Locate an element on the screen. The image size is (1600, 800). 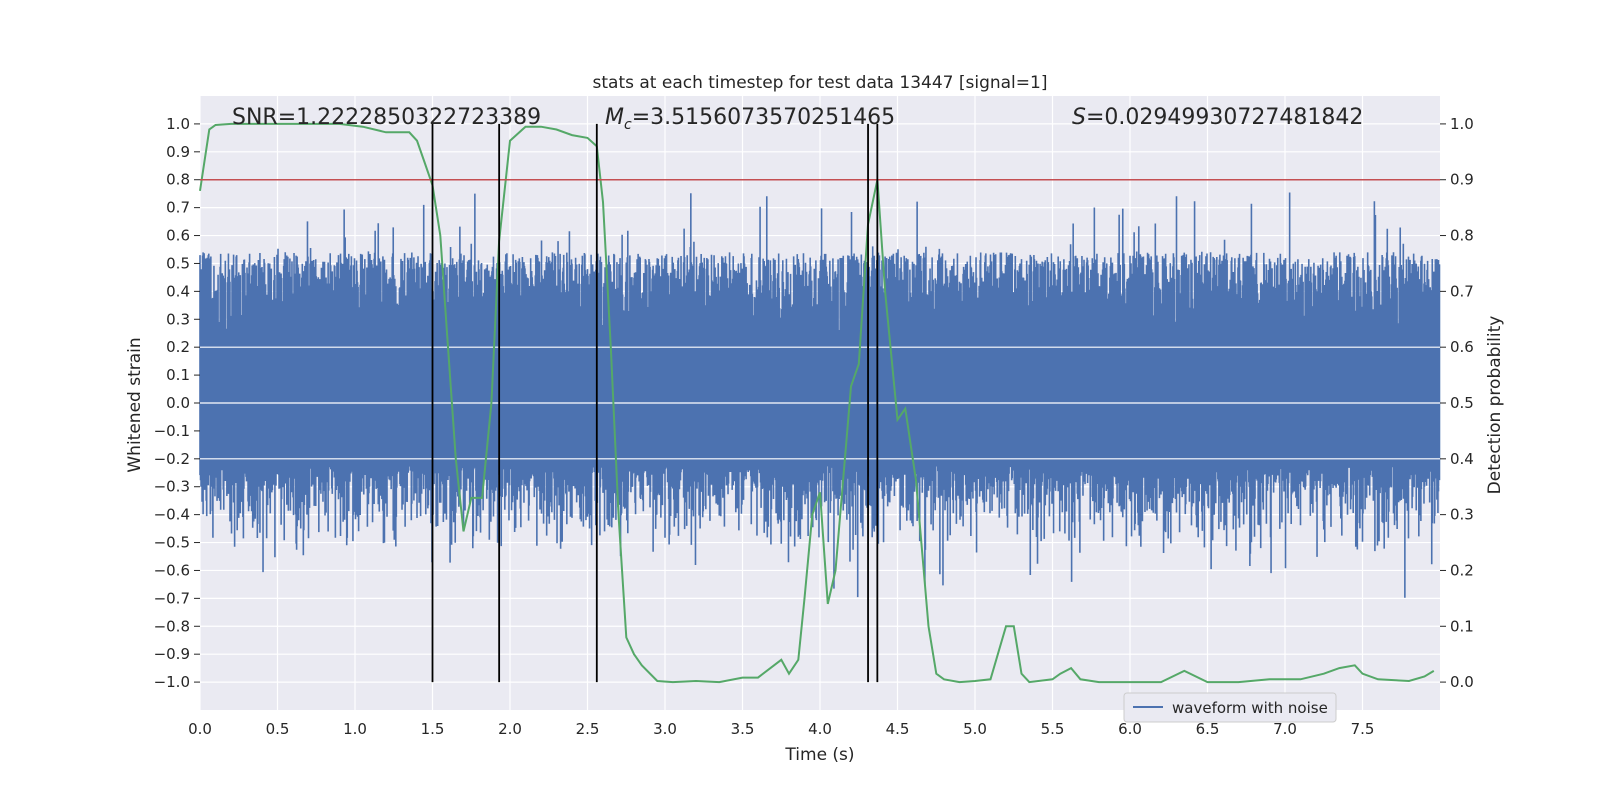
y2-tick-label: 0.0 is located at coordinates (1462, 682).